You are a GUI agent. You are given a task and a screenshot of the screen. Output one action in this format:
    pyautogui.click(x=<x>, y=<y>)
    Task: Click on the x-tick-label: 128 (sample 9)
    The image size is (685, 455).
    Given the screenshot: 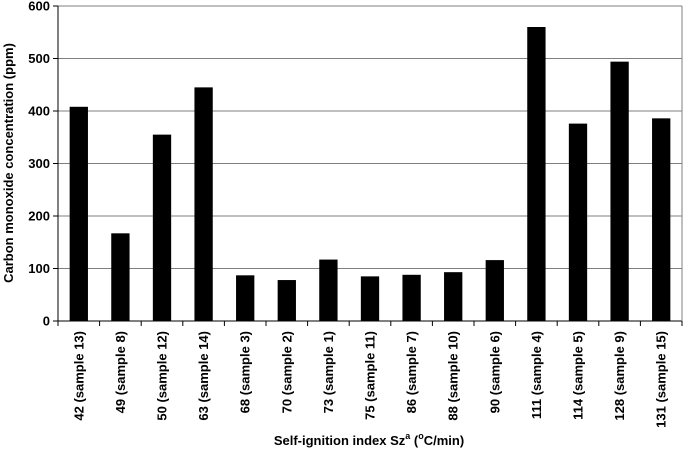 What is the action you would take?
    pyautogui.click(x=619, y=376)
    